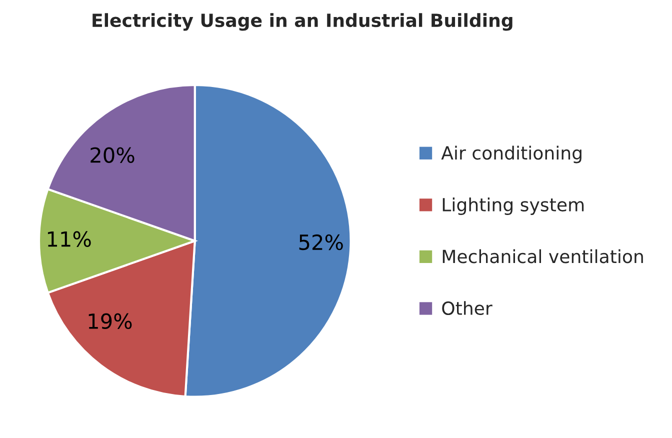  I want to click on legend-label: Mechanical ventilation, so click(542, 256).